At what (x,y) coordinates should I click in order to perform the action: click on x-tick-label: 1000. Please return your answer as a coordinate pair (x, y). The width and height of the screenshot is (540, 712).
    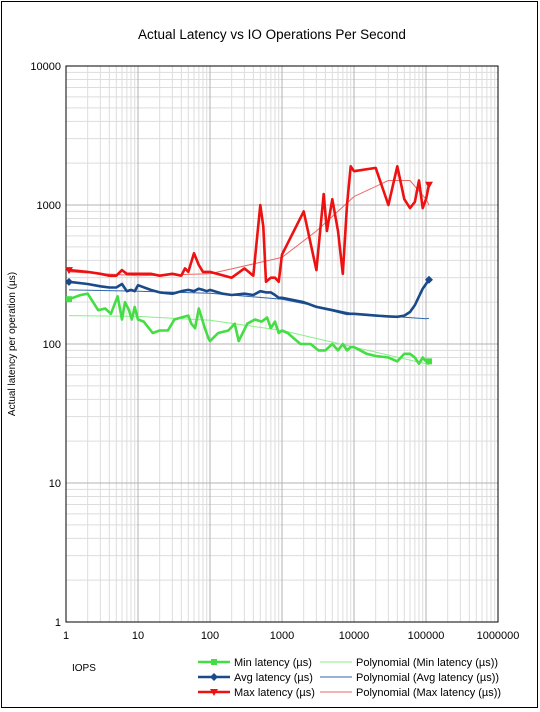
    Looking at the image, I should click on (282, 636).